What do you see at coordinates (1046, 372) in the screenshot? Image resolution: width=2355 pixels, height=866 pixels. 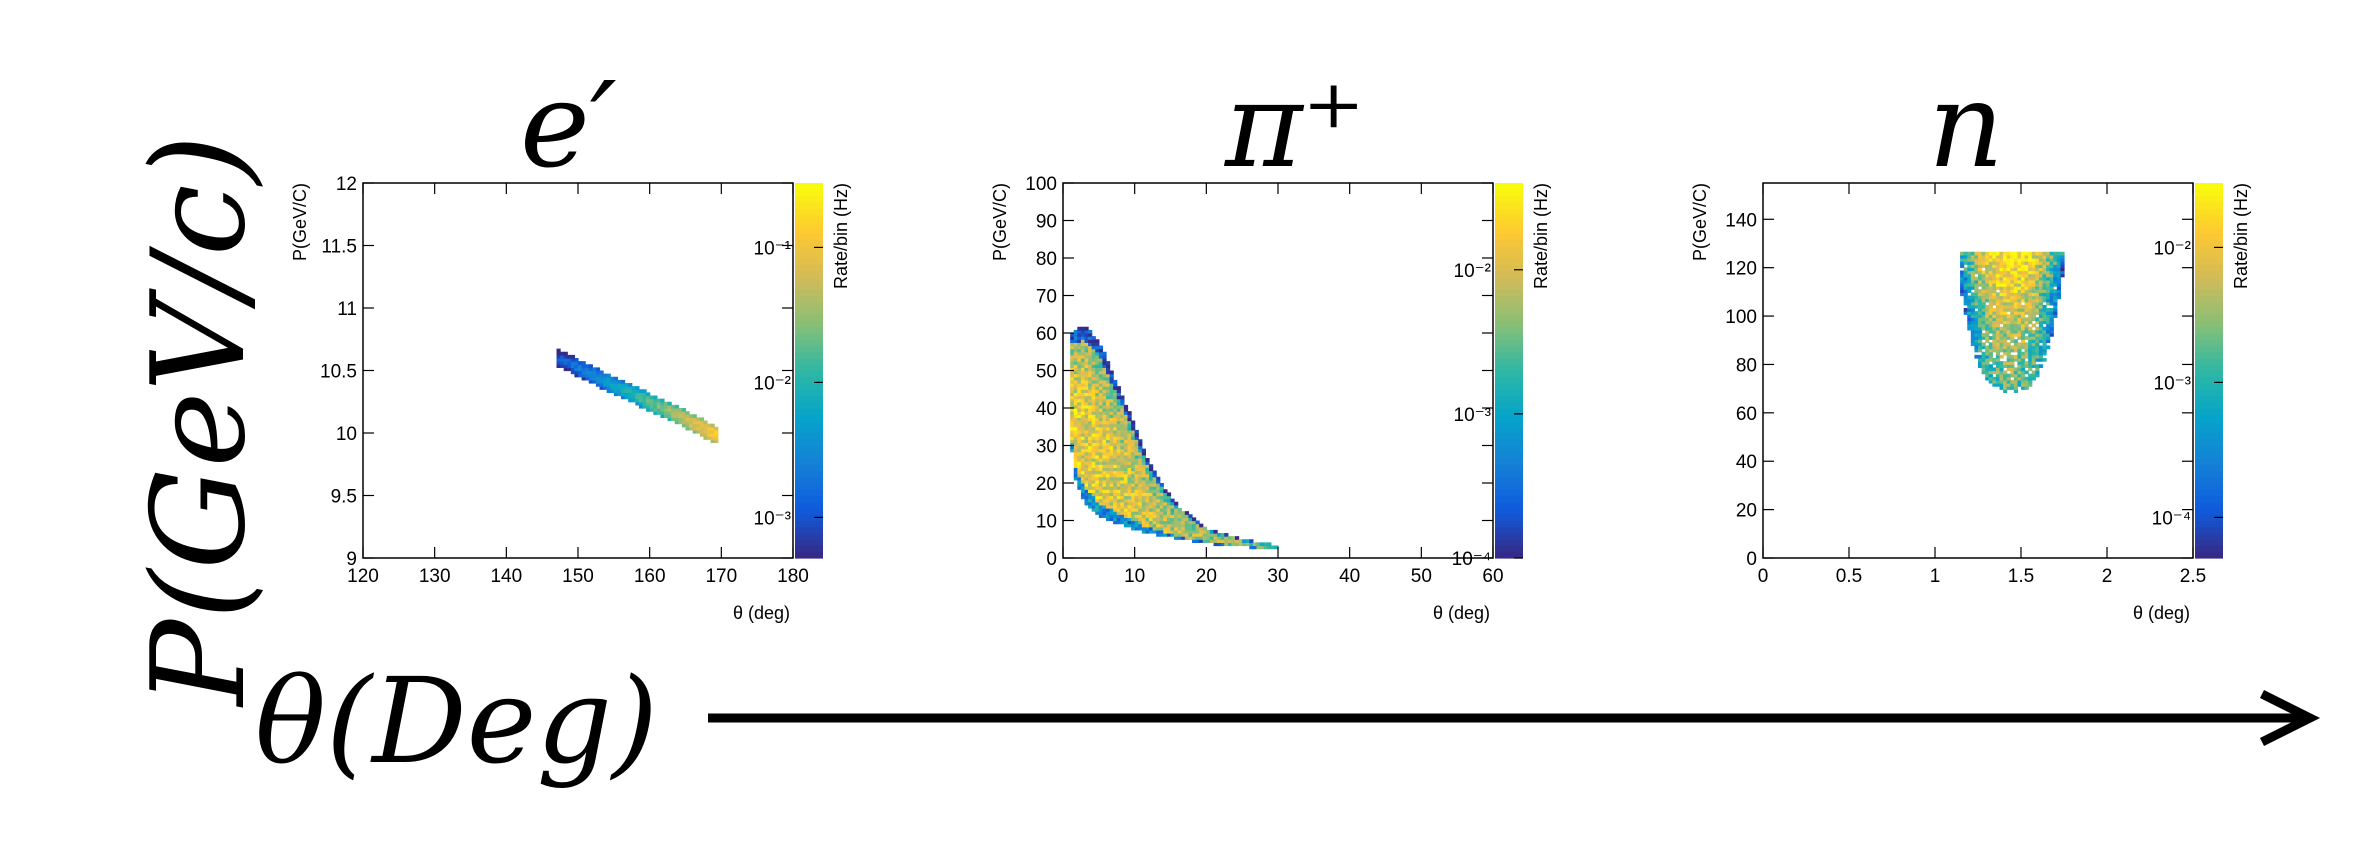 I see `y-tick-label: 50` at bounding box center [1046, 372].